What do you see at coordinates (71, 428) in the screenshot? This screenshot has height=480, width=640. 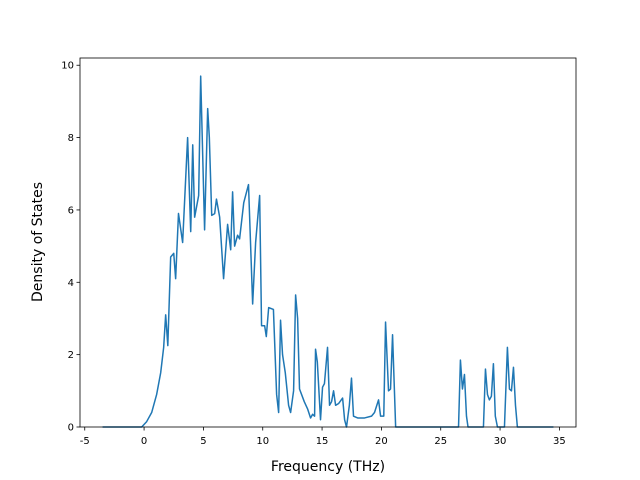 I see `y-tick-label: 0` at bounding box center [71, 428].